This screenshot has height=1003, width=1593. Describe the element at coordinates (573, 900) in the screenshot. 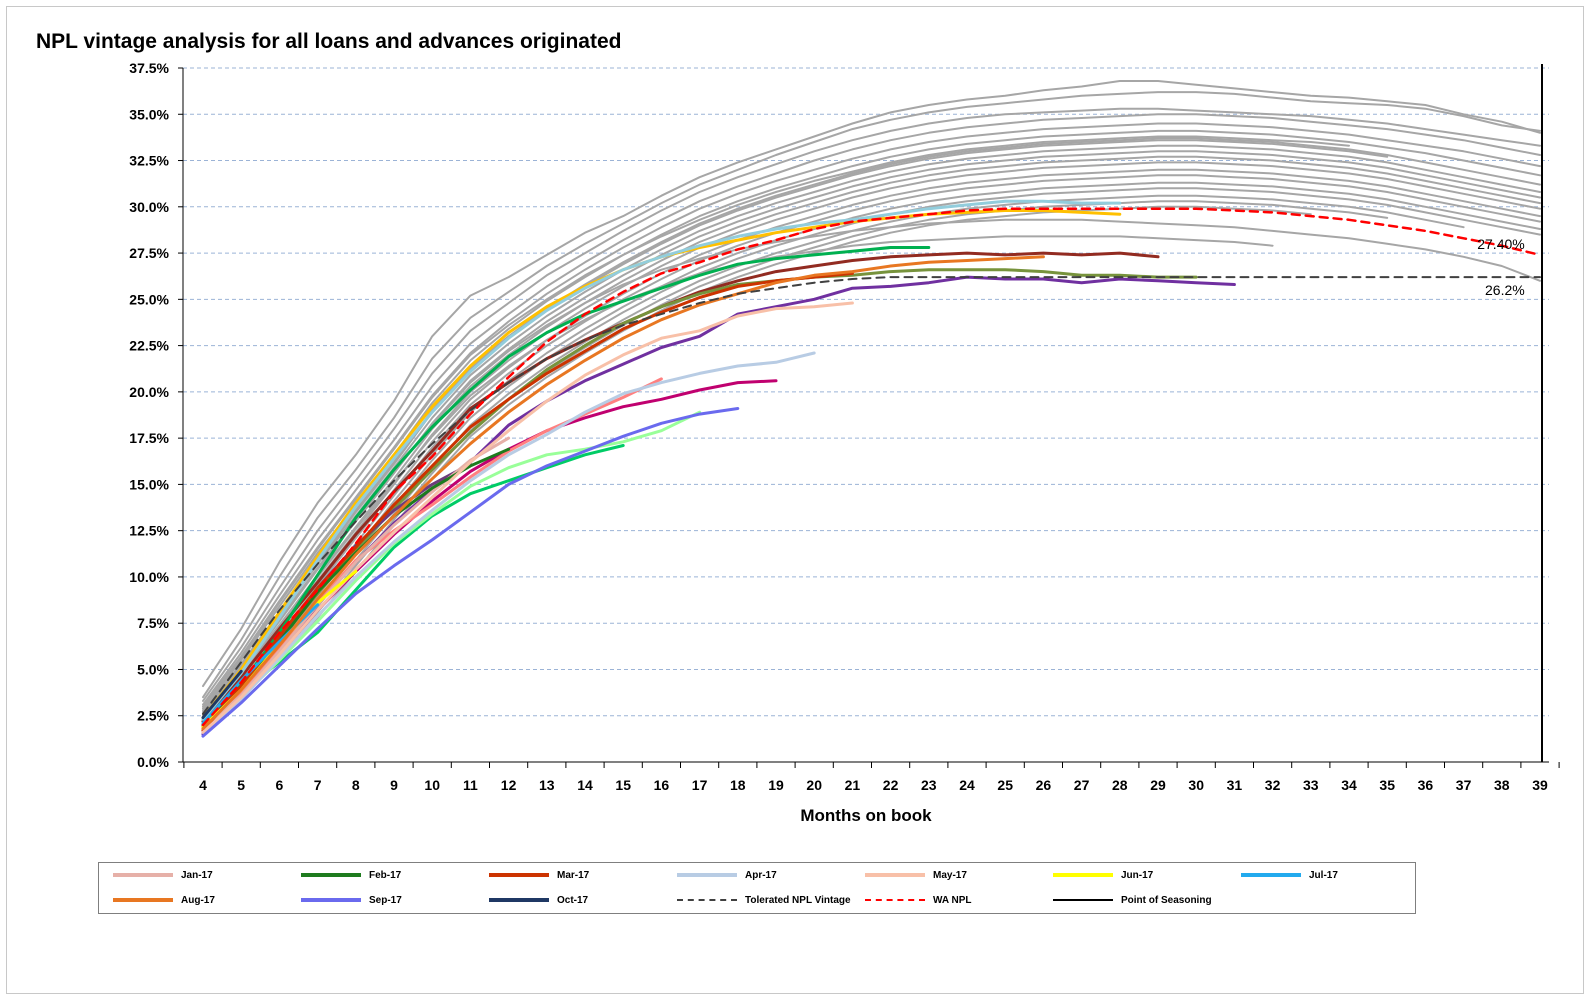

I see `legend-label: Oct-17` at that location.